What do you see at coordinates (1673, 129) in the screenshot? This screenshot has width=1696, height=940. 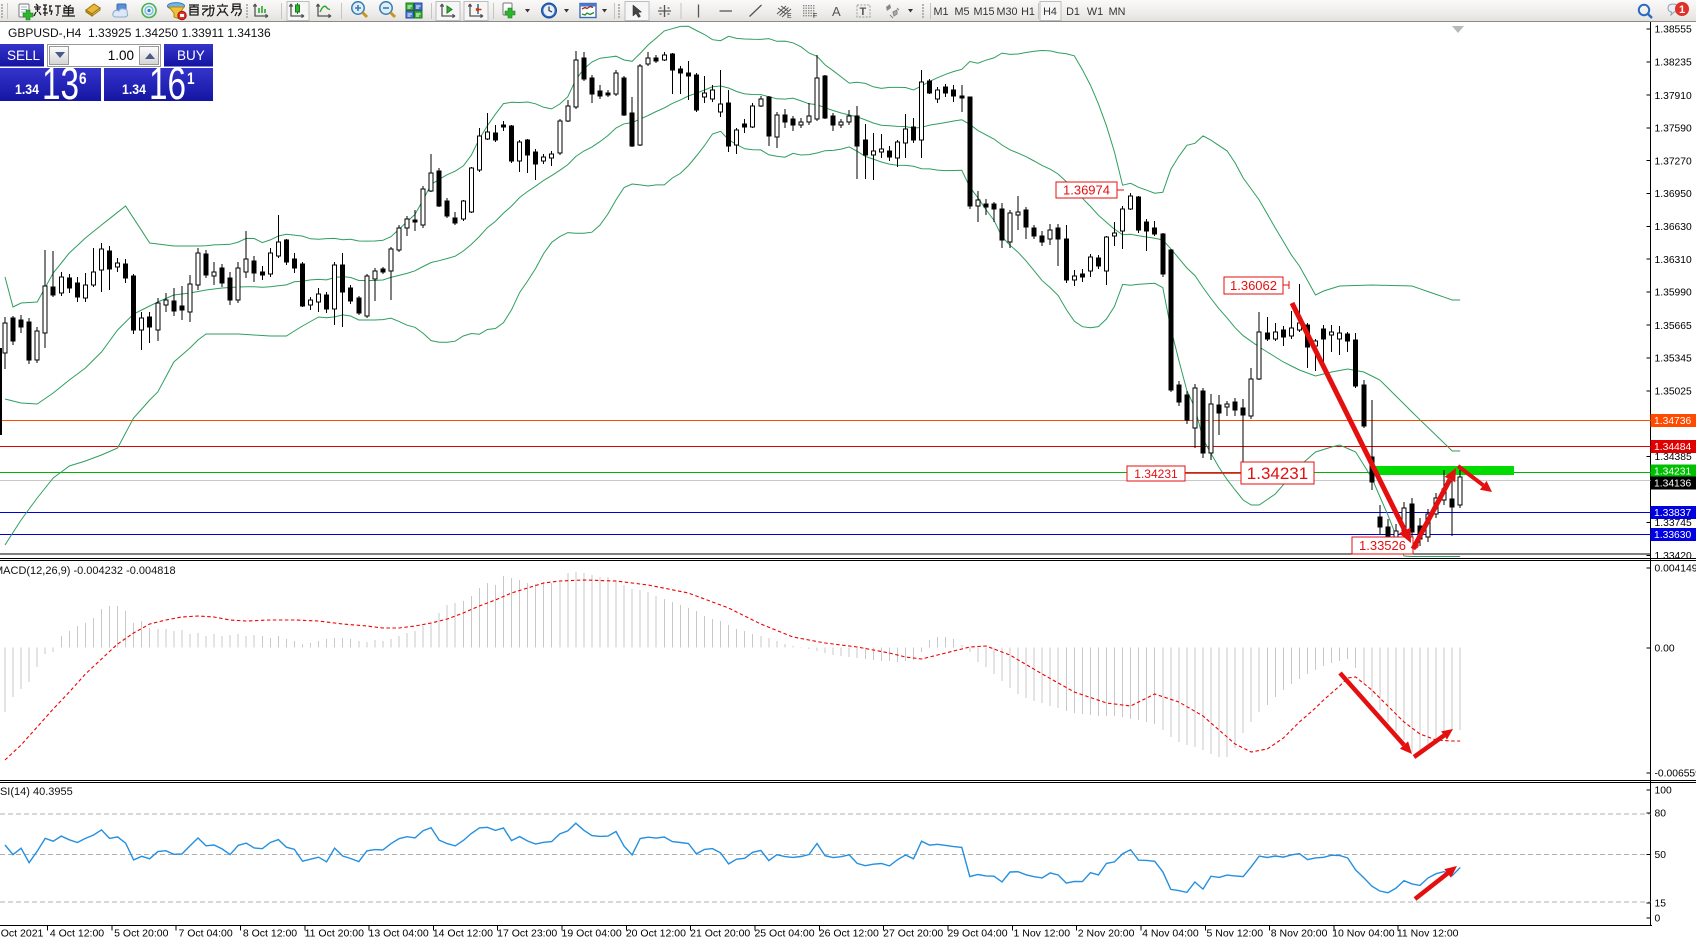 I see `svg-text: 1.37590` at bounding box center [1673, 129].